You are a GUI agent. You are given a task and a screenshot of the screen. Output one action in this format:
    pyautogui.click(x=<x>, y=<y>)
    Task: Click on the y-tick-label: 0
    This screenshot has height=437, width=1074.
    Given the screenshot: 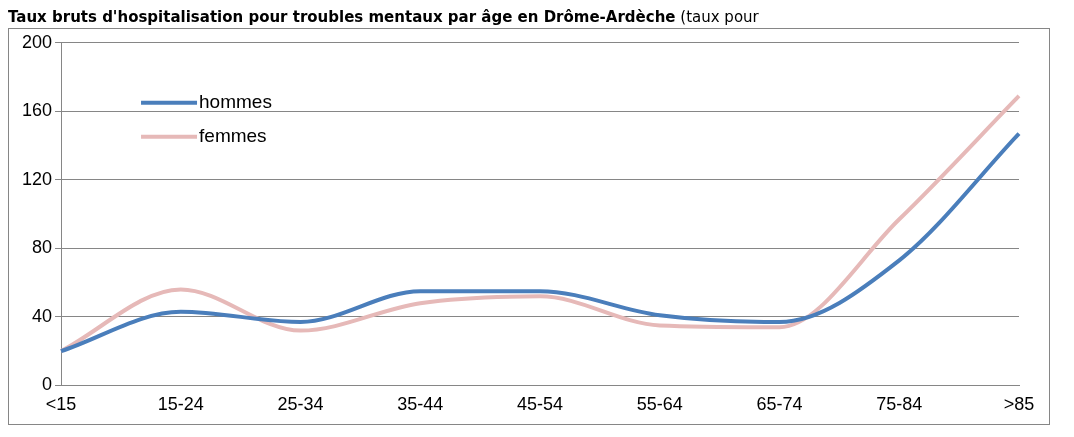 What is the action you would take?
    pyautogui.click(x=47, y=384)
    